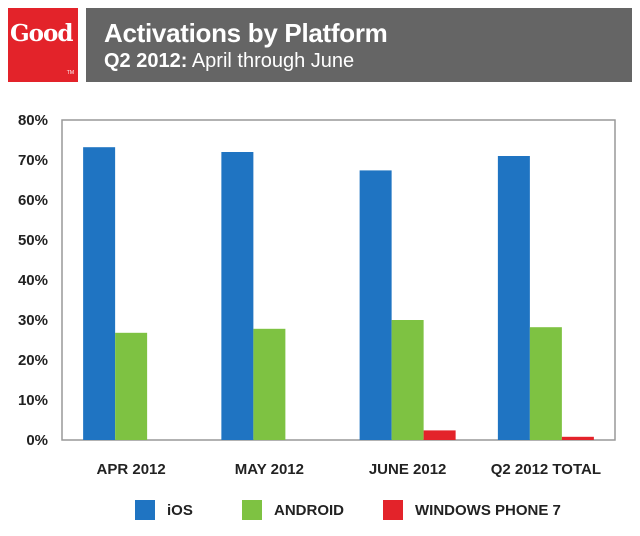 This screenshot has width=640, height=536. I want to click on y-tick-label: 50%, so click(33, 240).